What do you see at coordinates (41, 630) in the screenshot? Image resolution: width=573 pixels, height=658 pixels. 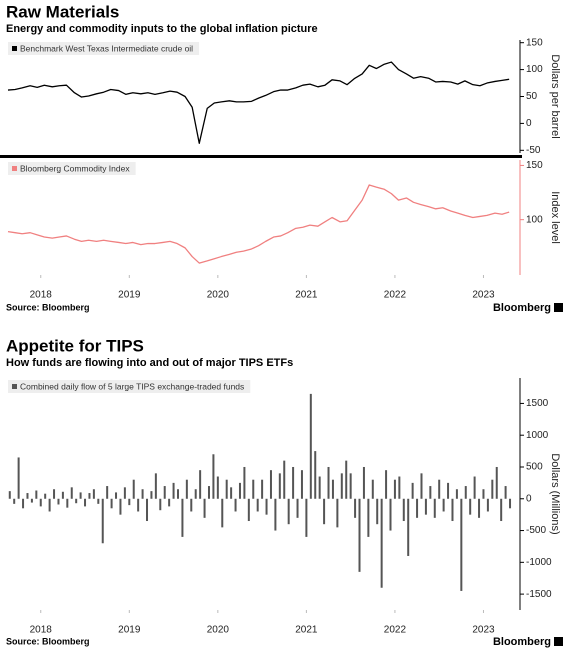 I see `x-tick-label: 2018` at bounding box center [41, 630].